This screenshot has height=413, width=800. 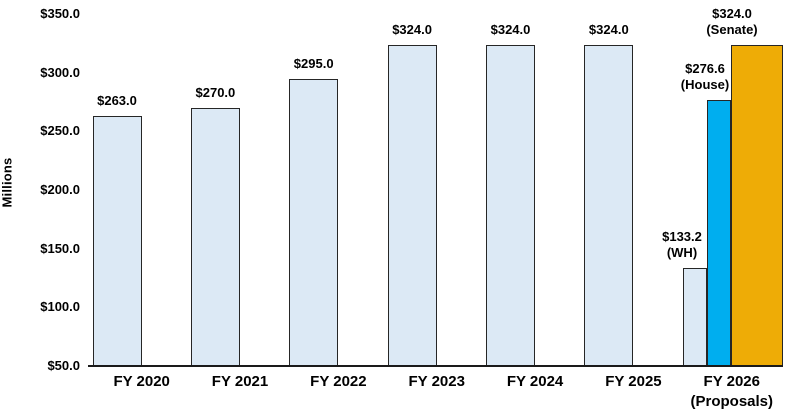 I want to click on x-axis-label-fy-2024: FY 2024, so click(x=535, y=381).